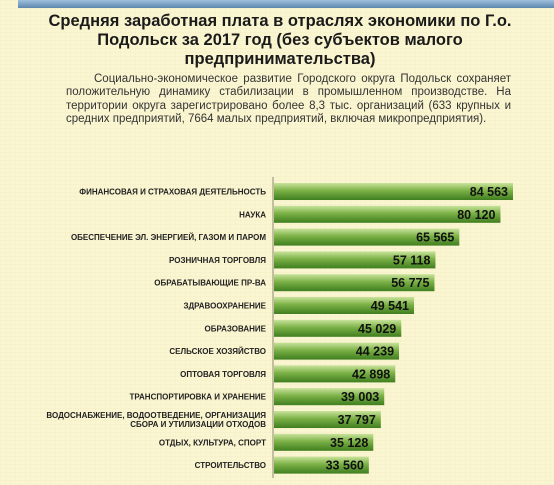  Describe the element at coordinates (212, 442) in the screenshot. I see `category-label: ОТДЫХ, КУЛЬТУРА, СПОРТ` at that location.